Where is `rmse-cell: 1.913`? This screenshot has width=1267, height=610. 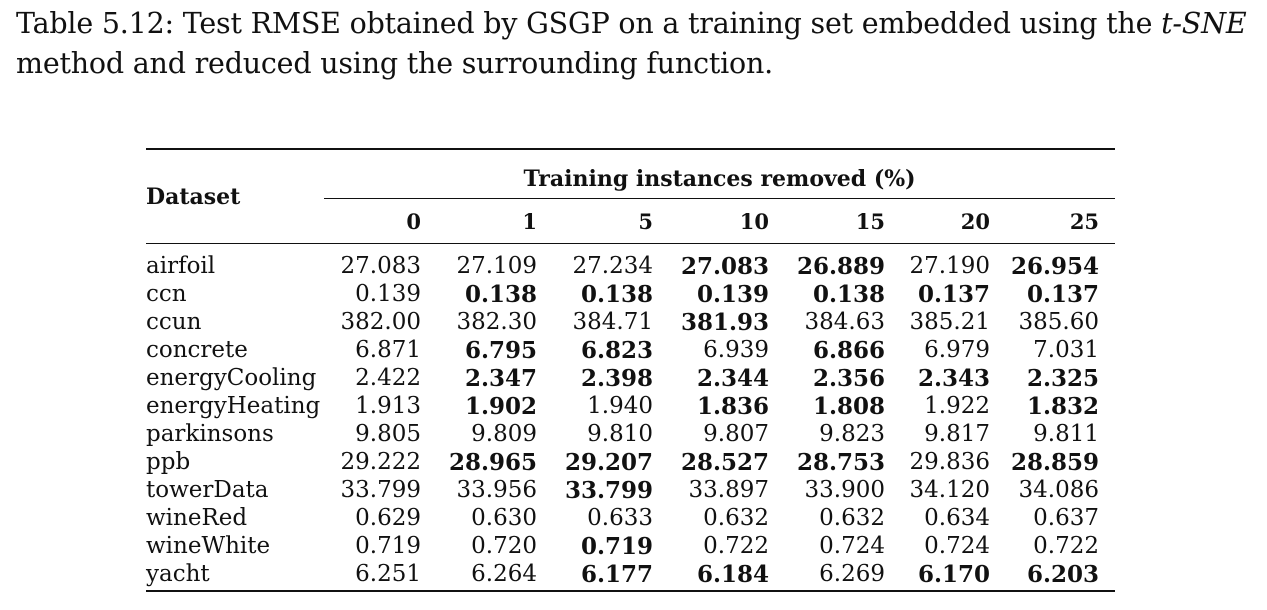
rmse-cell: 1.913 is located at coordinates (388, 406).